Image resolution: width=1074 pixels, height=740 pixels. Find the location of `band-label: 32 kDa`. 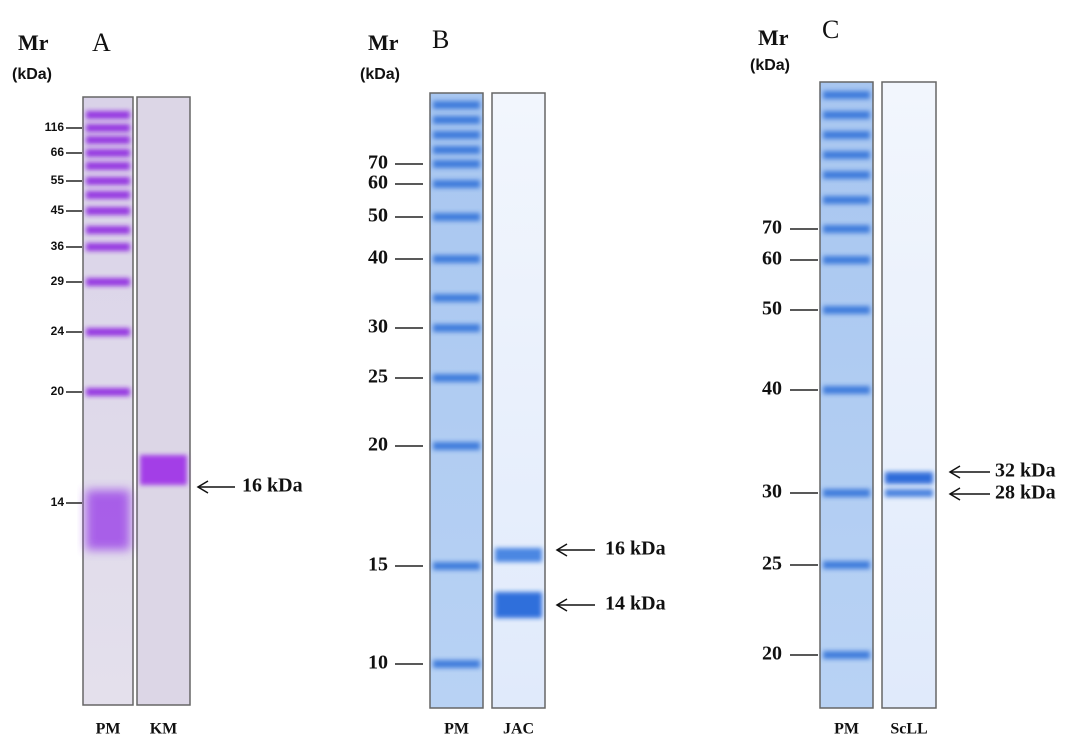

band-label: 32 kDa is located at coordinates (1025, 471).